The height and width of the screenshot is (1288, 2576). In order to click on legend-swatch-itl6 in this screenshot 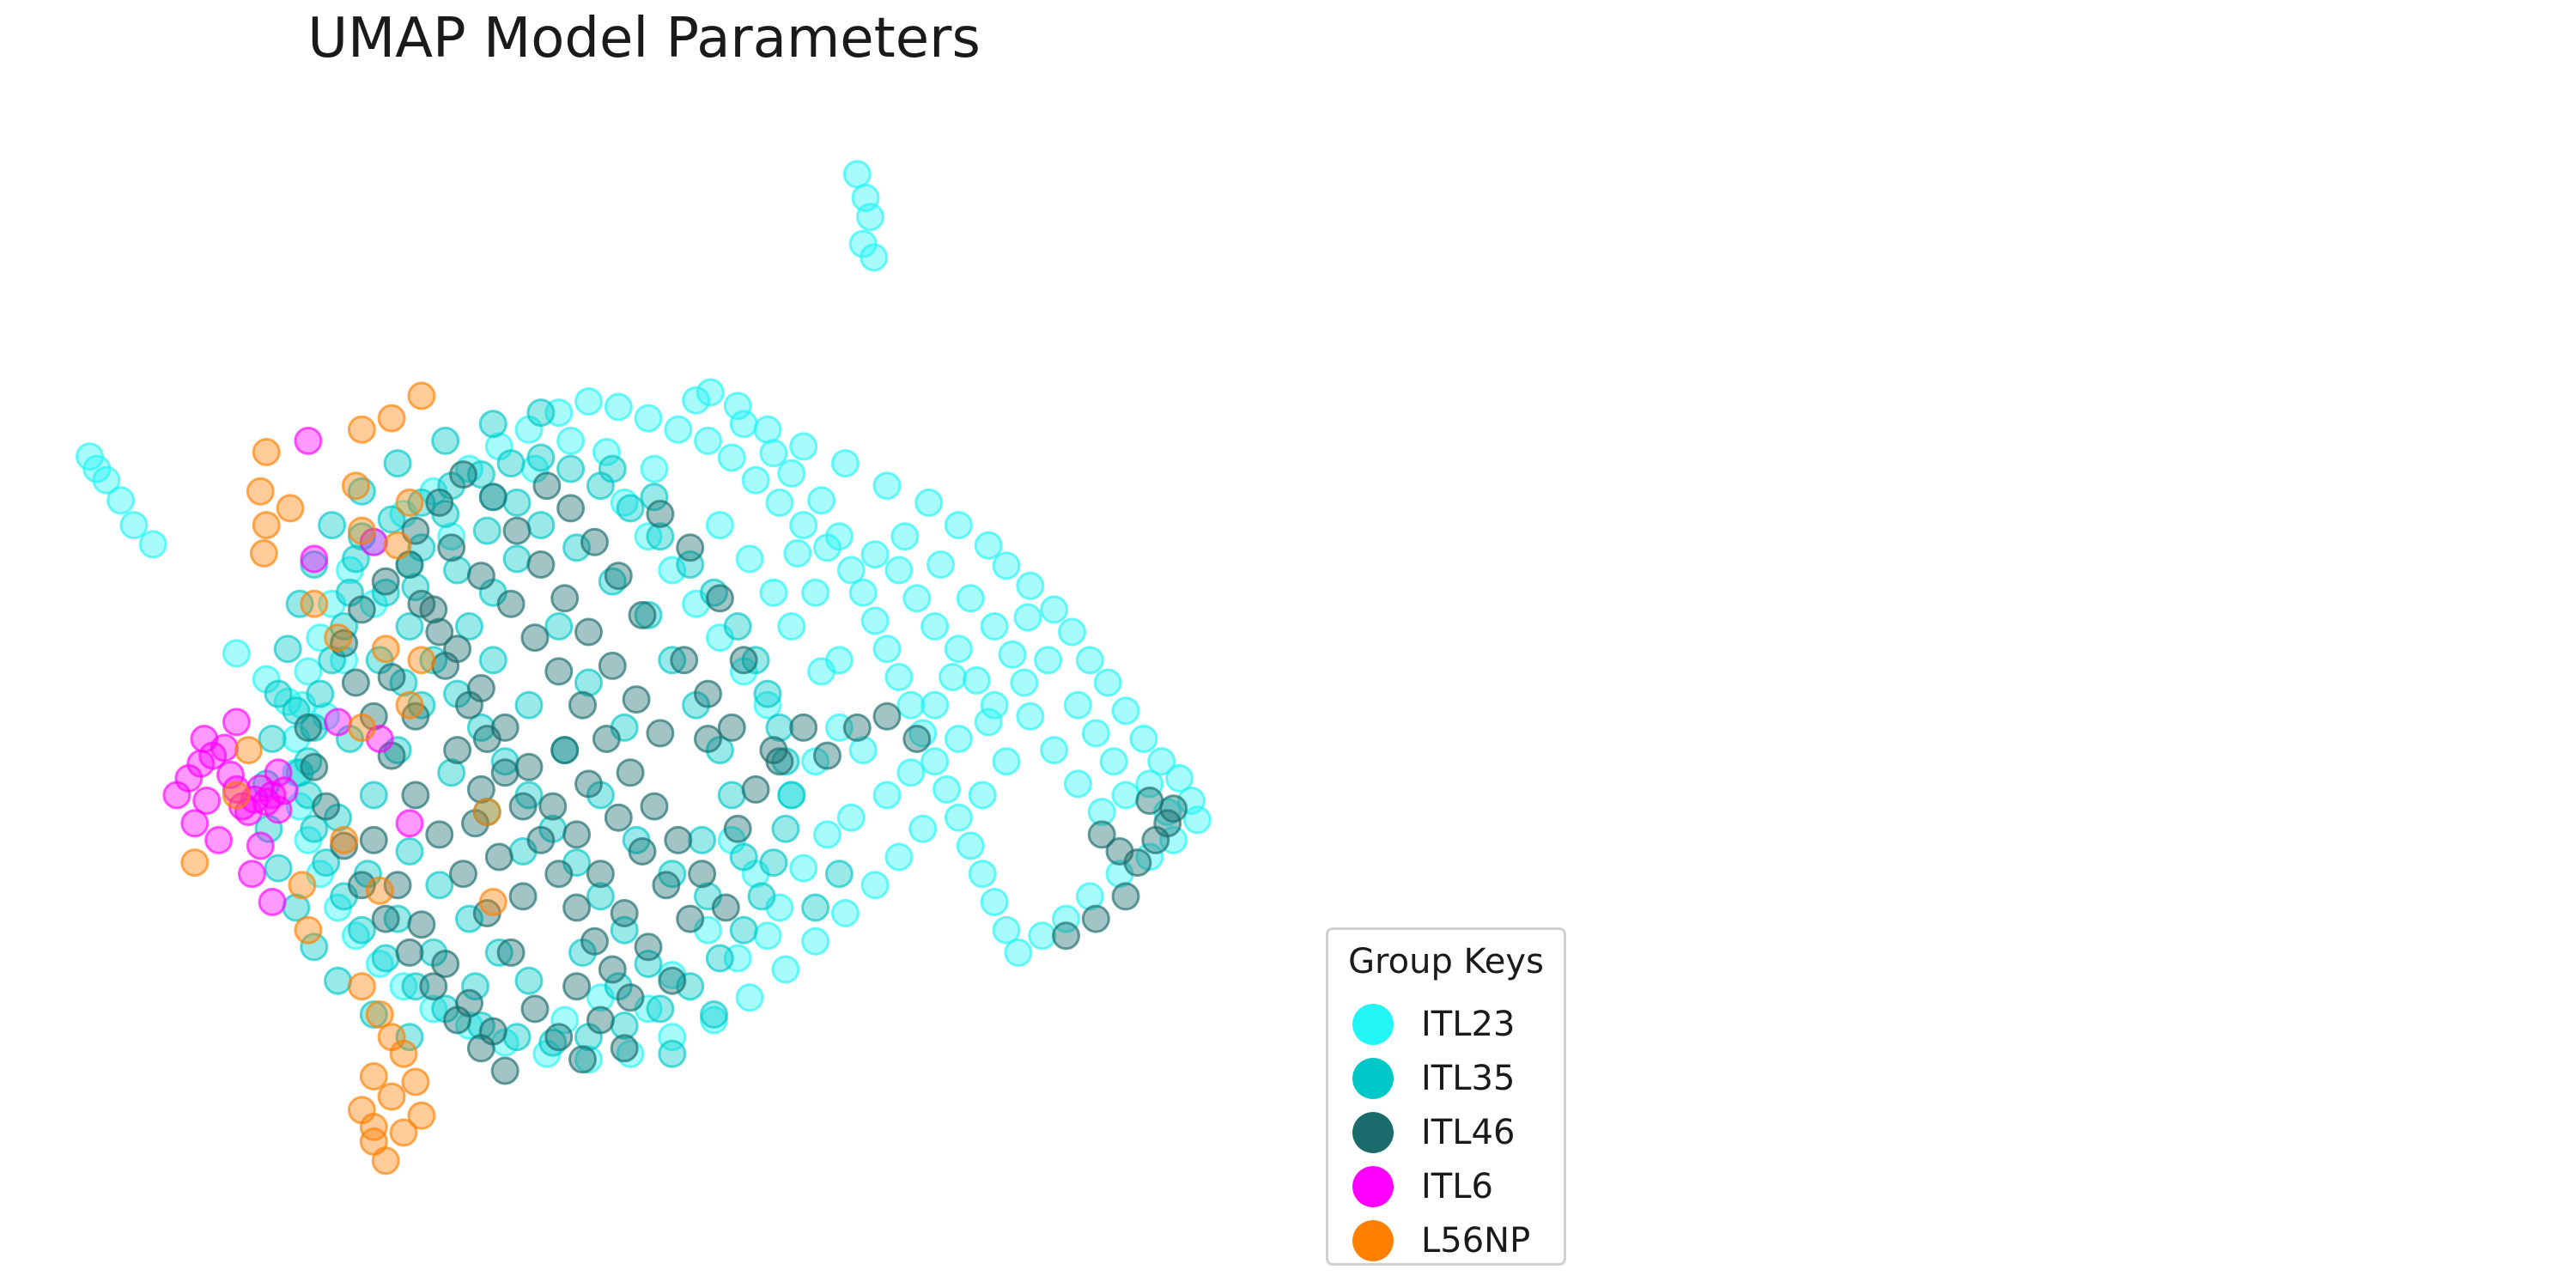, I will do `click(1373, 1186)`.